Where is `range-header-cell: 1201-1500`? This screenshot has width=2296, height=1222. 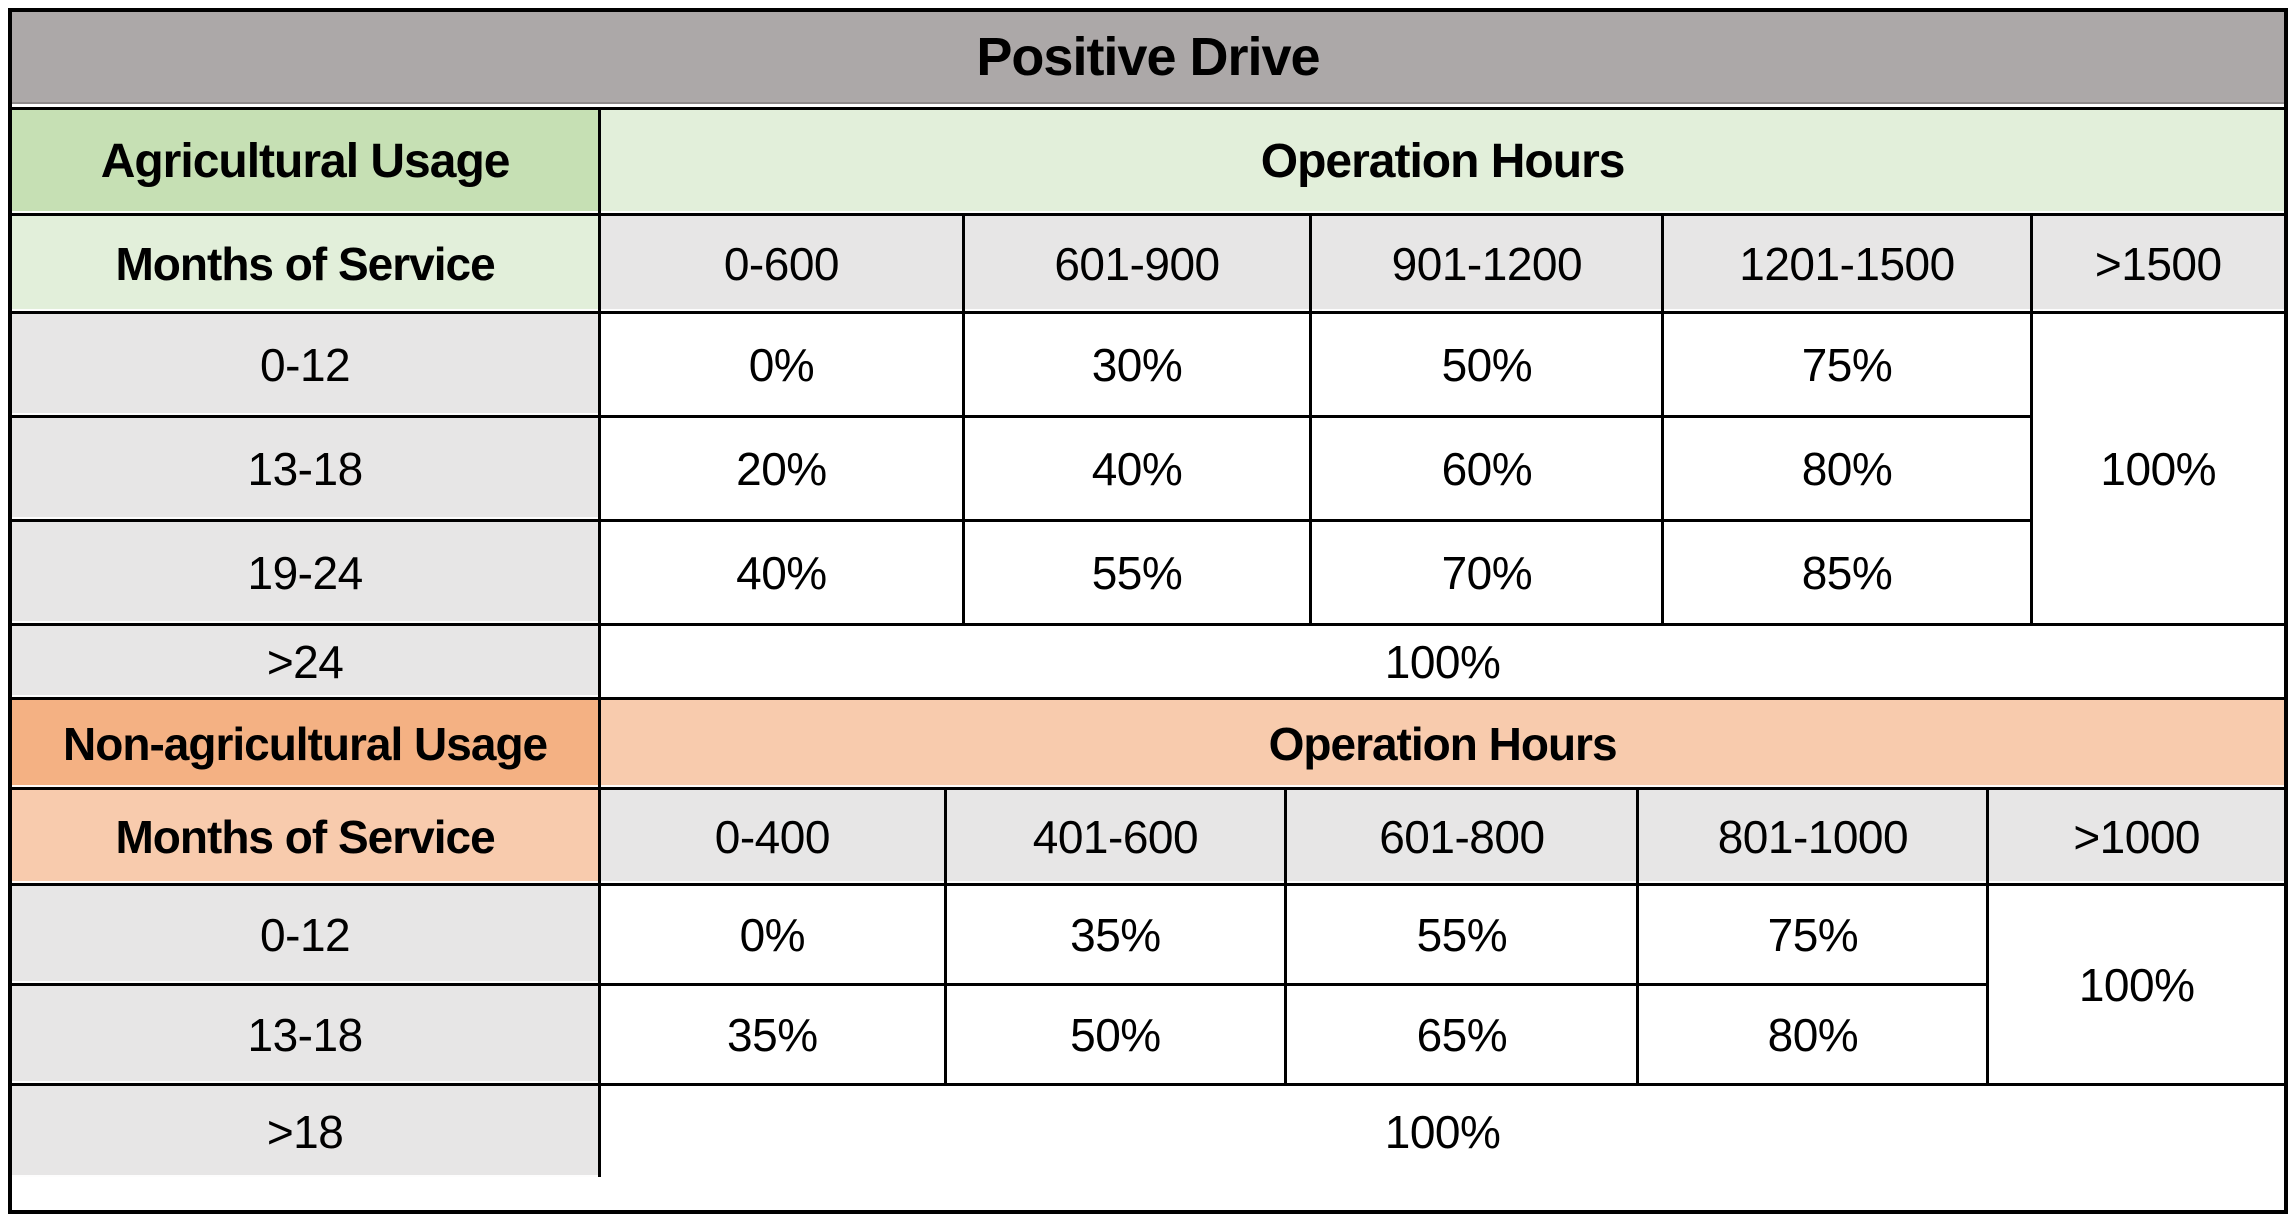
range-header-cell: 1201-1500 is located at coordinates (1845, 262).